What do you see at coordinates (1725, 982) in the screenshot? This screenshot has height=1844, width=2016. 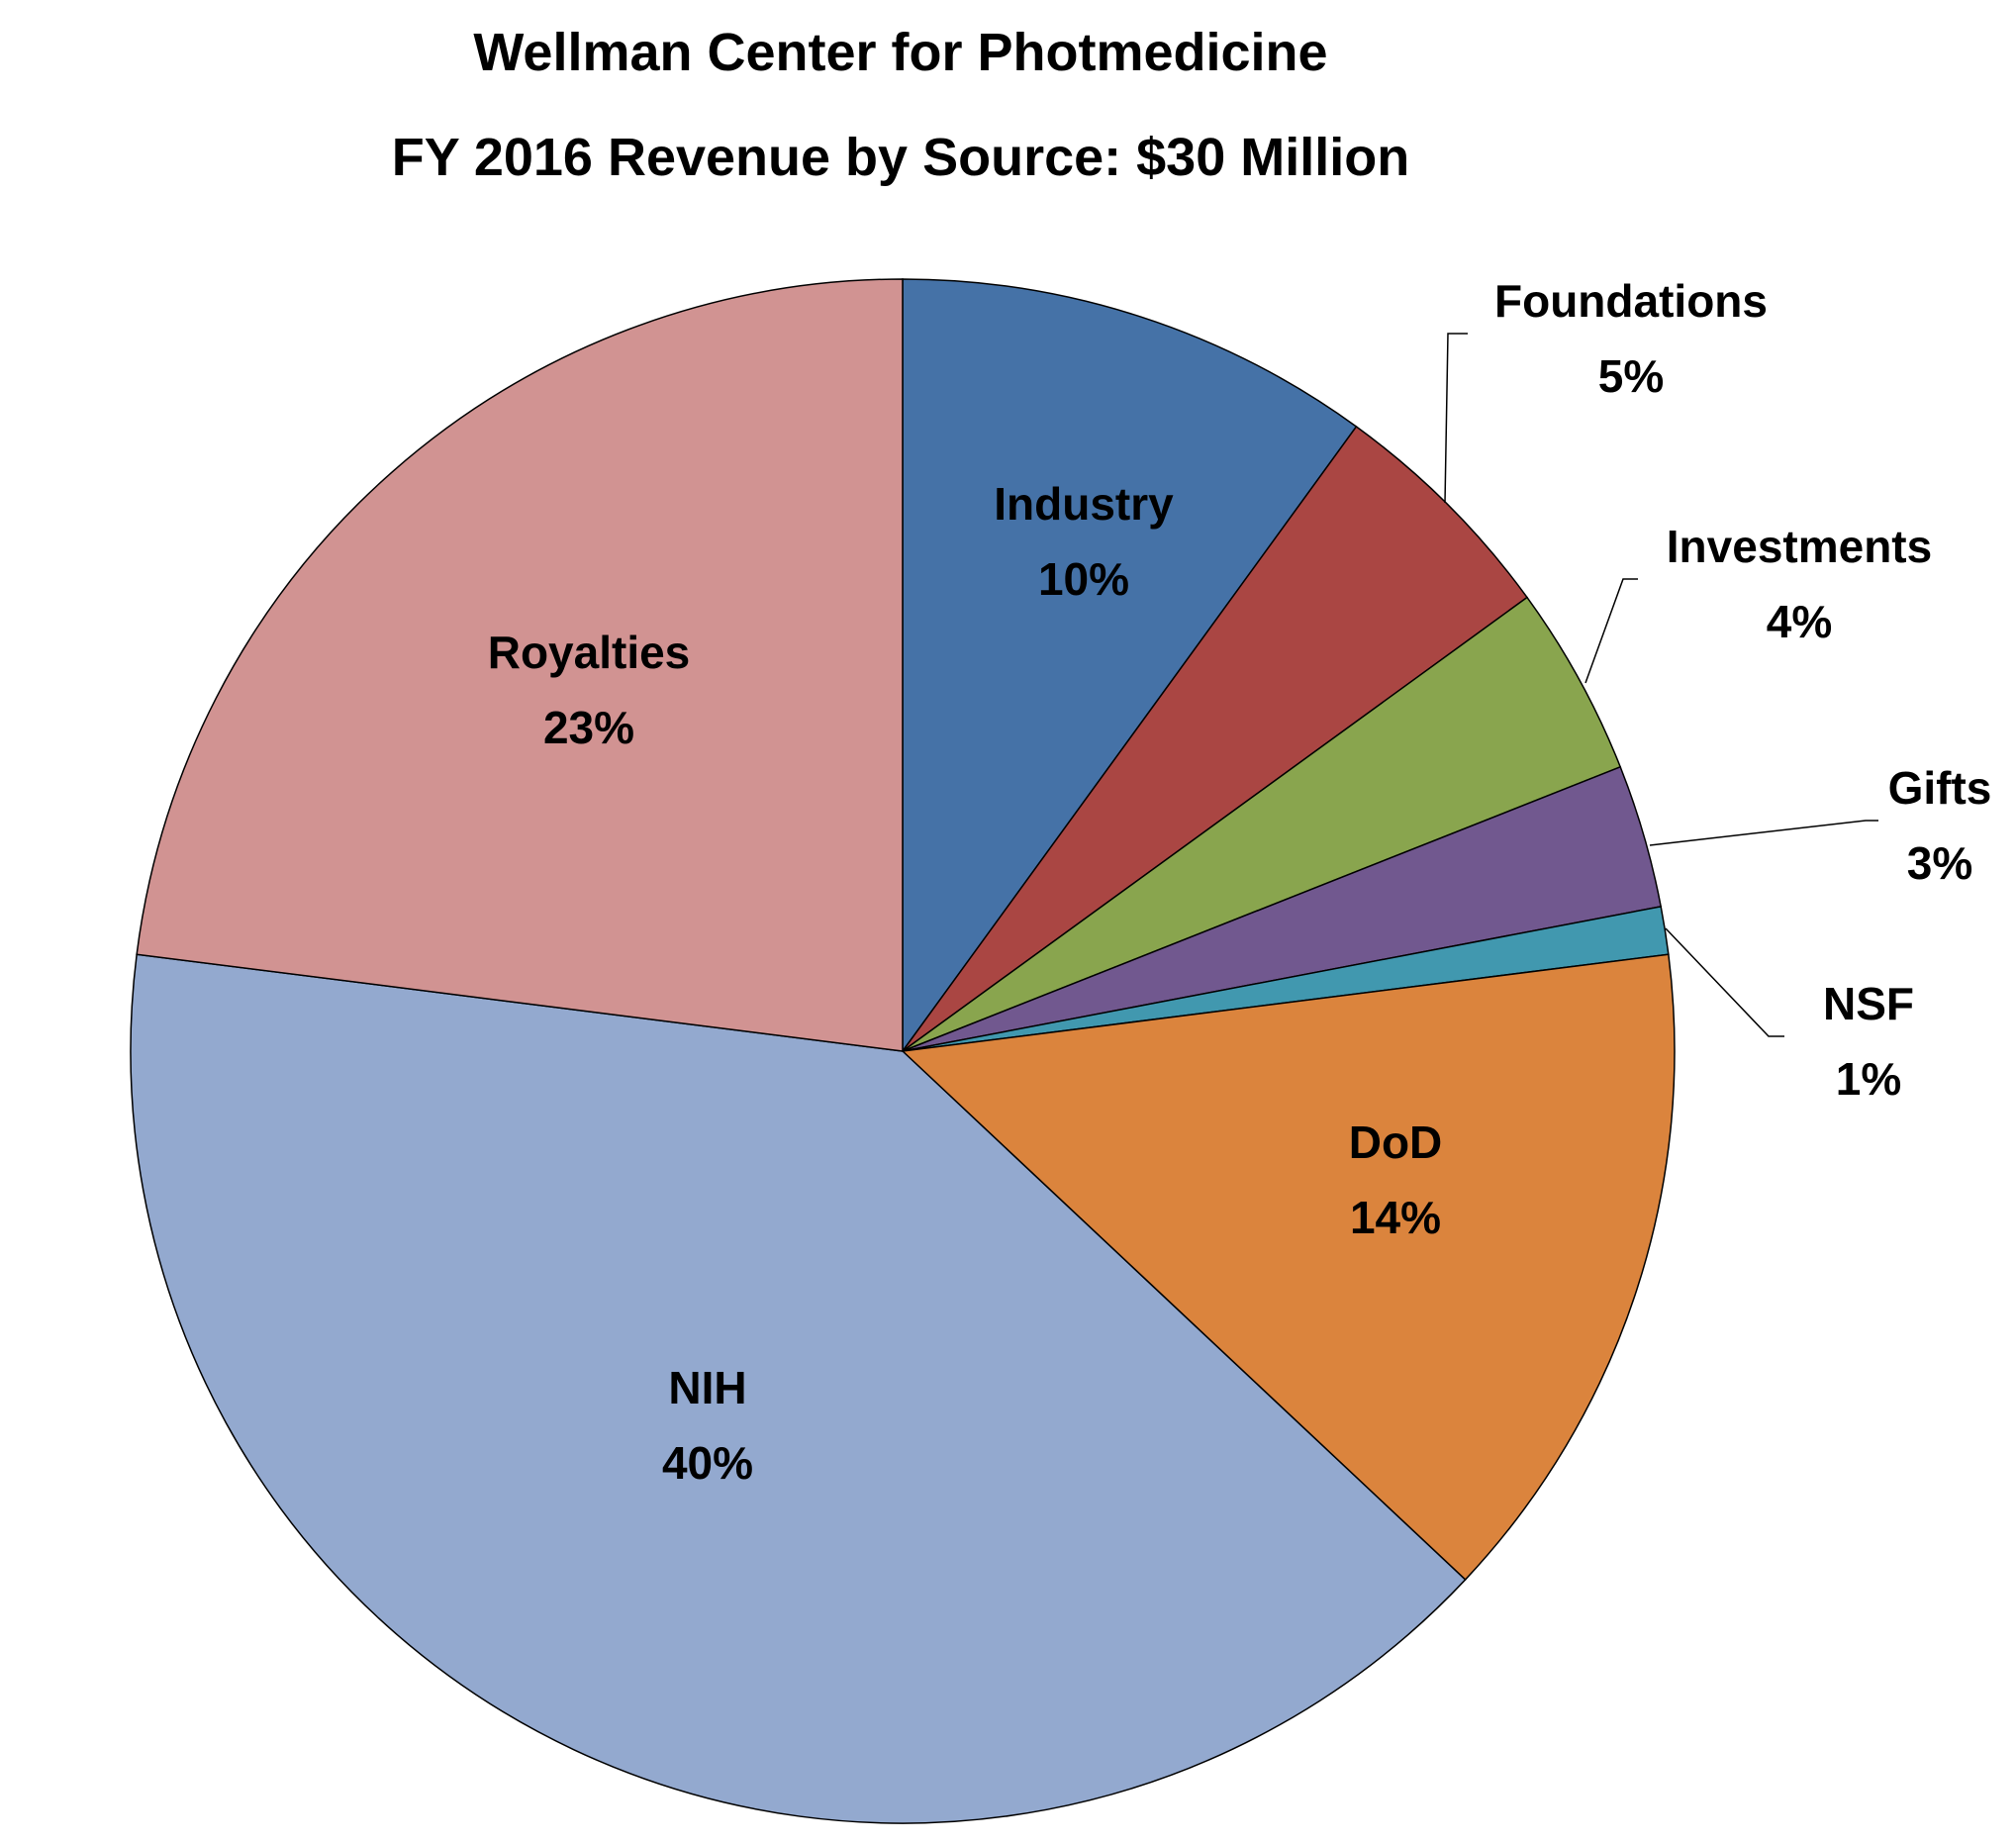 I see `leader-line-nsf` at bounding box center [1725, 982].